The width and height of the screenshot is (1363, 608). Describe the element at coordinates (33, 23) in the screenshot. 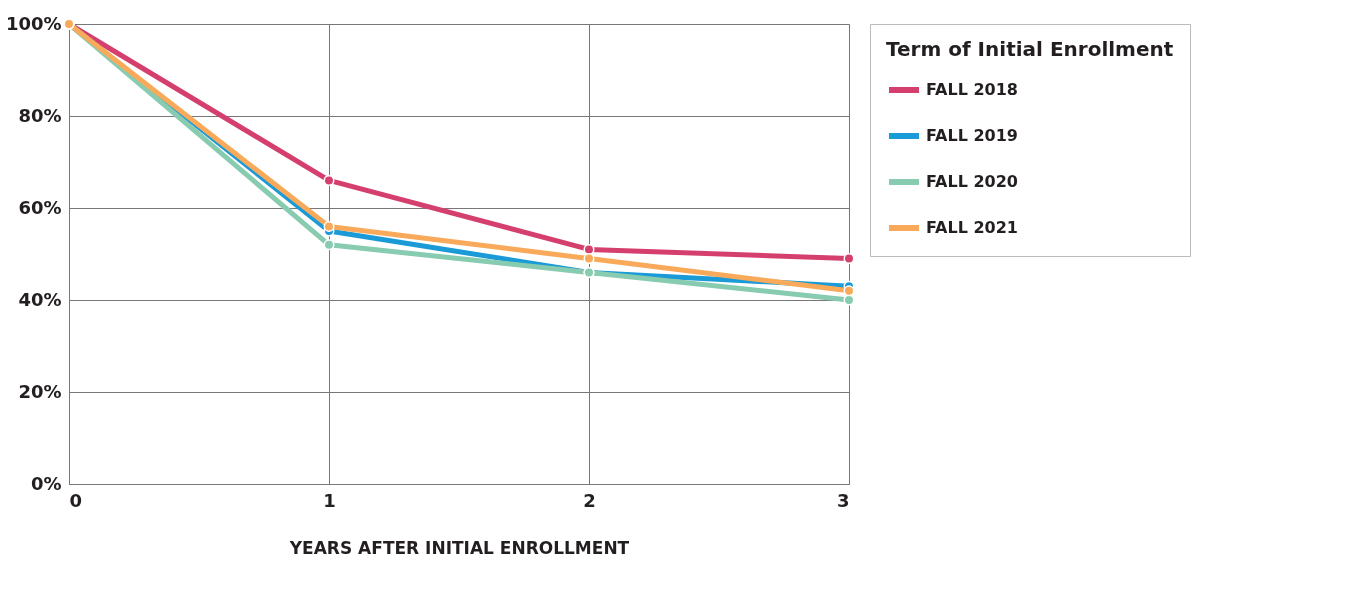

I see `y-tick-label: 100%` at that location.